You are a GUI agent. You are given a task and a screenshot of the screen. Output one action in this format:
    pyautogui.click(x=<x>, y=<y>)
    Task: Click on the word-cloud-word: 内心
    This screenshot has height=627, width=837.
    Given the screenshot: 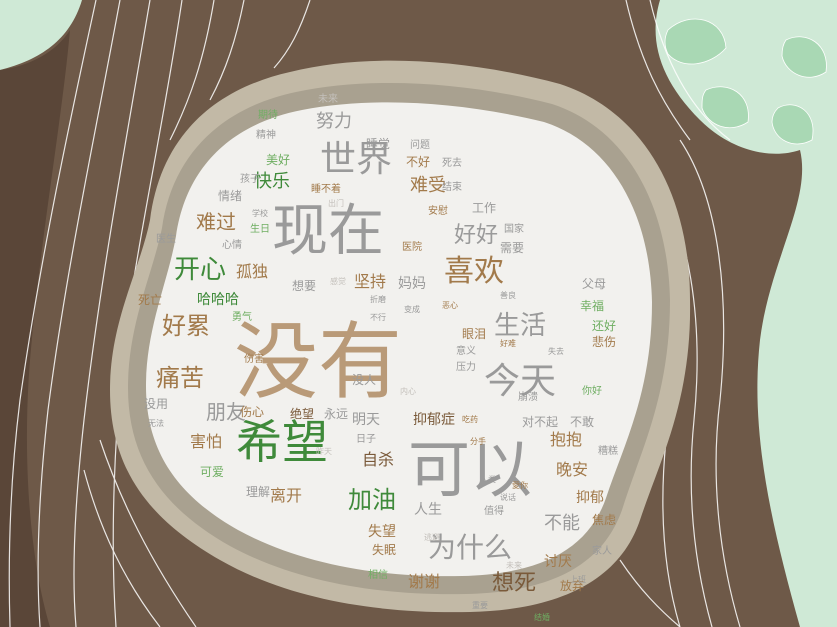 What is the action you would take?
    pyautogui.click(x=408, y=391)
    